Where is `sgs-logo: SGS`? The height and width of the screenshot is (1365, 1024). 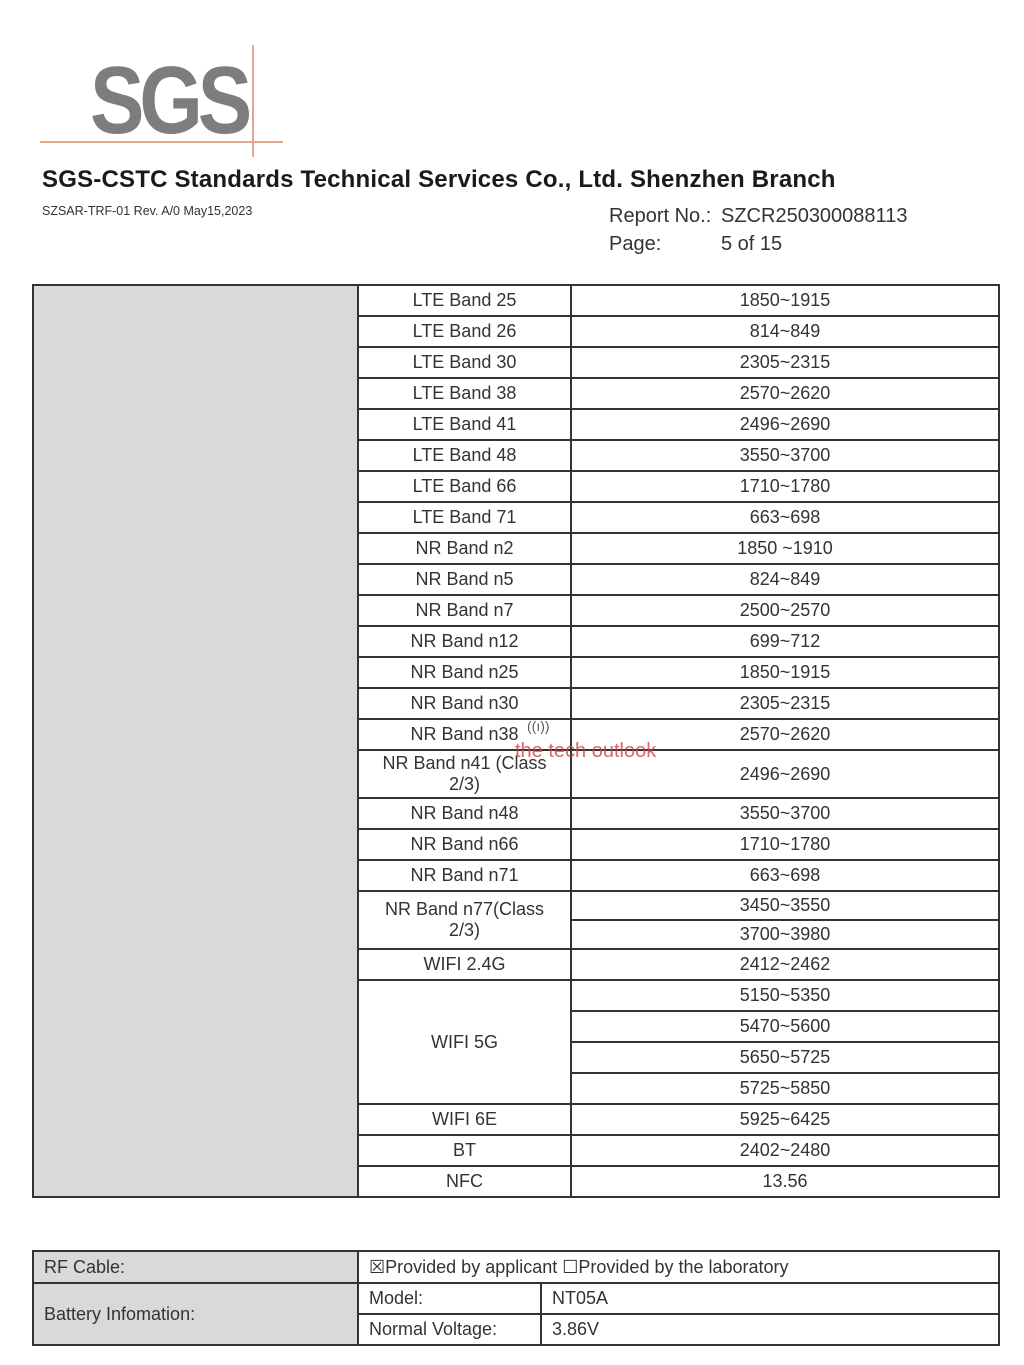 sgs-logo: SGS is located at coordinates (162, 102).